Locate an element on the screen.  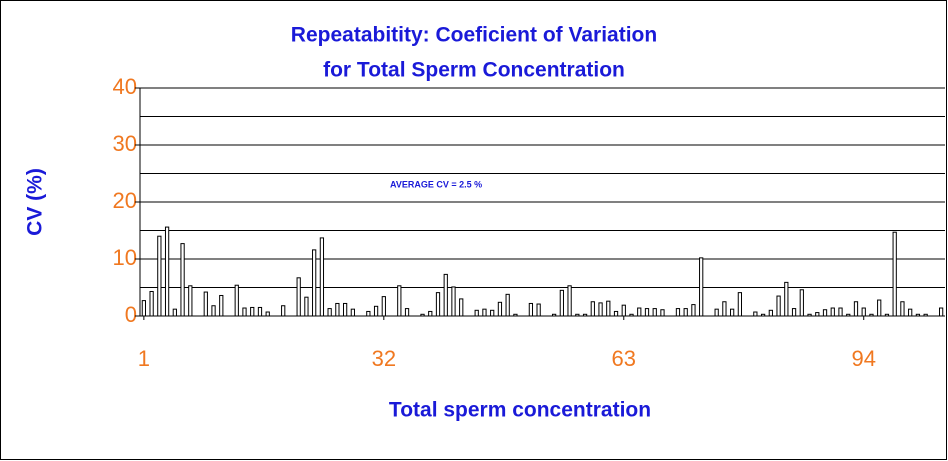
x-axis-label: Total sperm concentration is located at coordinates (520, 410).